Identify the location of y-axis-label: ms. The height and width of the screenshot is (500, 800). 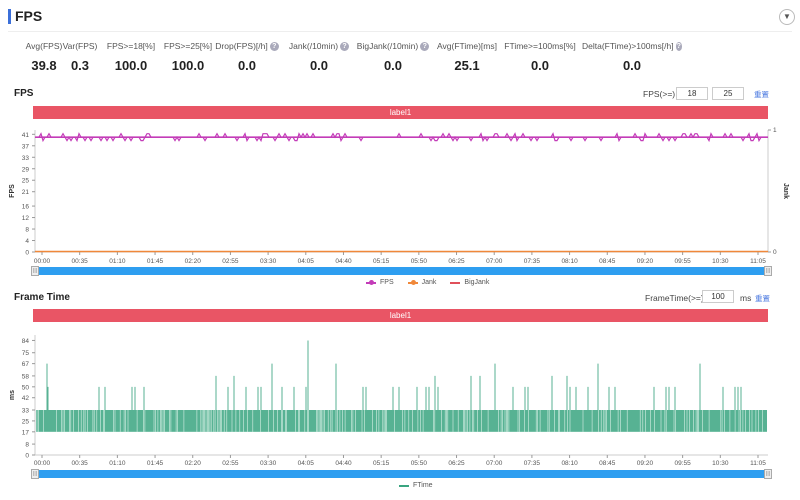
(12, 395).